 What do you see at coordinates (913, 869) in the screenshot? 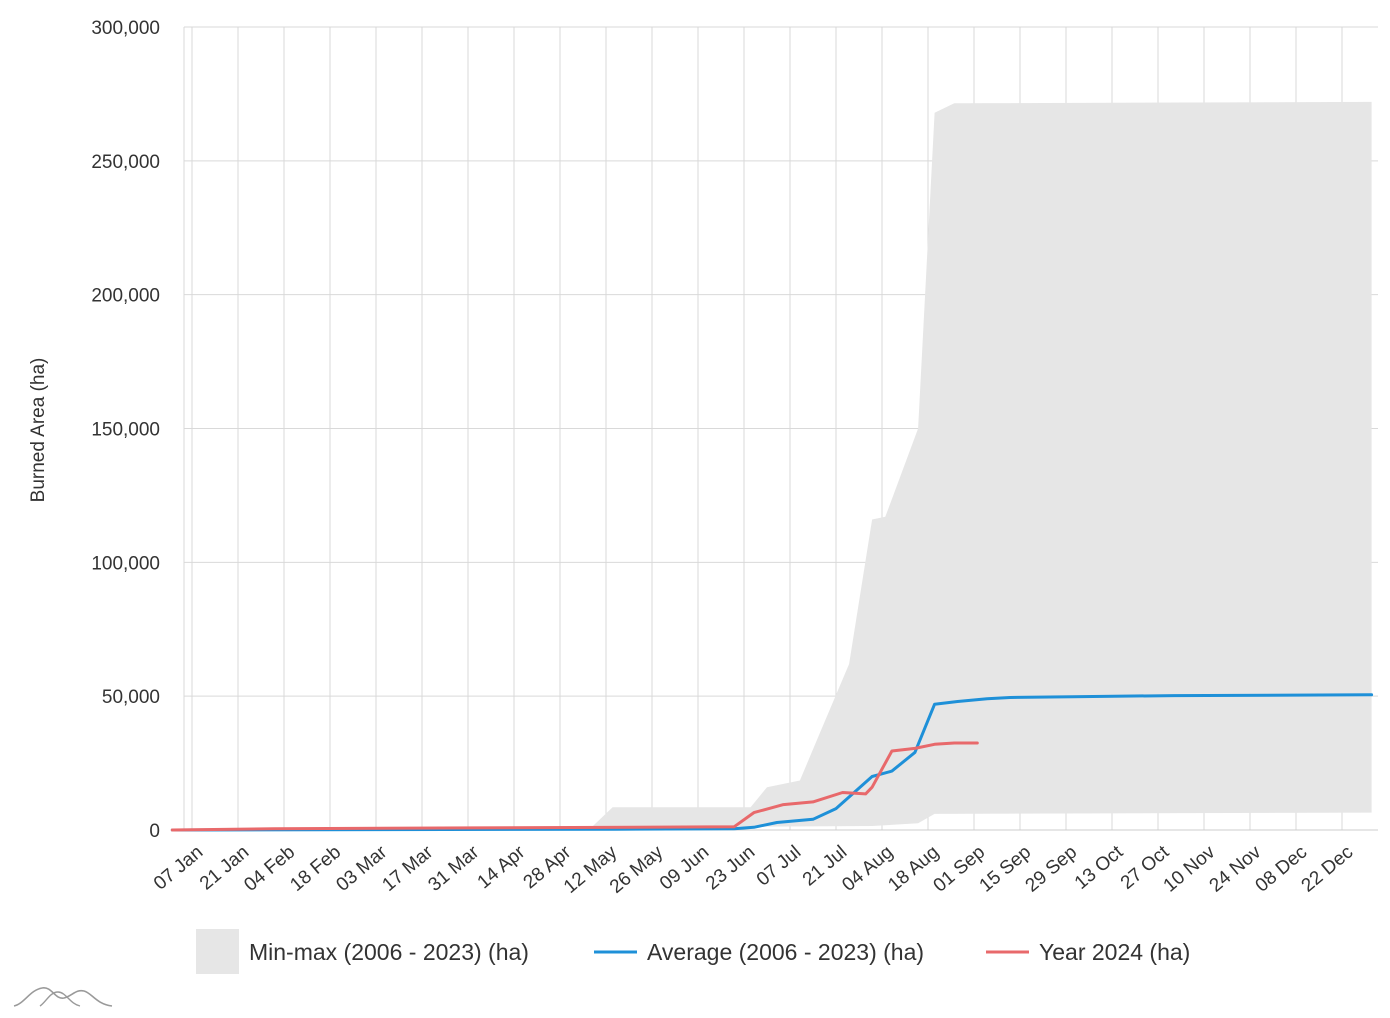
I see `x-tick-label: 18 Aug` at bounding box center [913, 869].